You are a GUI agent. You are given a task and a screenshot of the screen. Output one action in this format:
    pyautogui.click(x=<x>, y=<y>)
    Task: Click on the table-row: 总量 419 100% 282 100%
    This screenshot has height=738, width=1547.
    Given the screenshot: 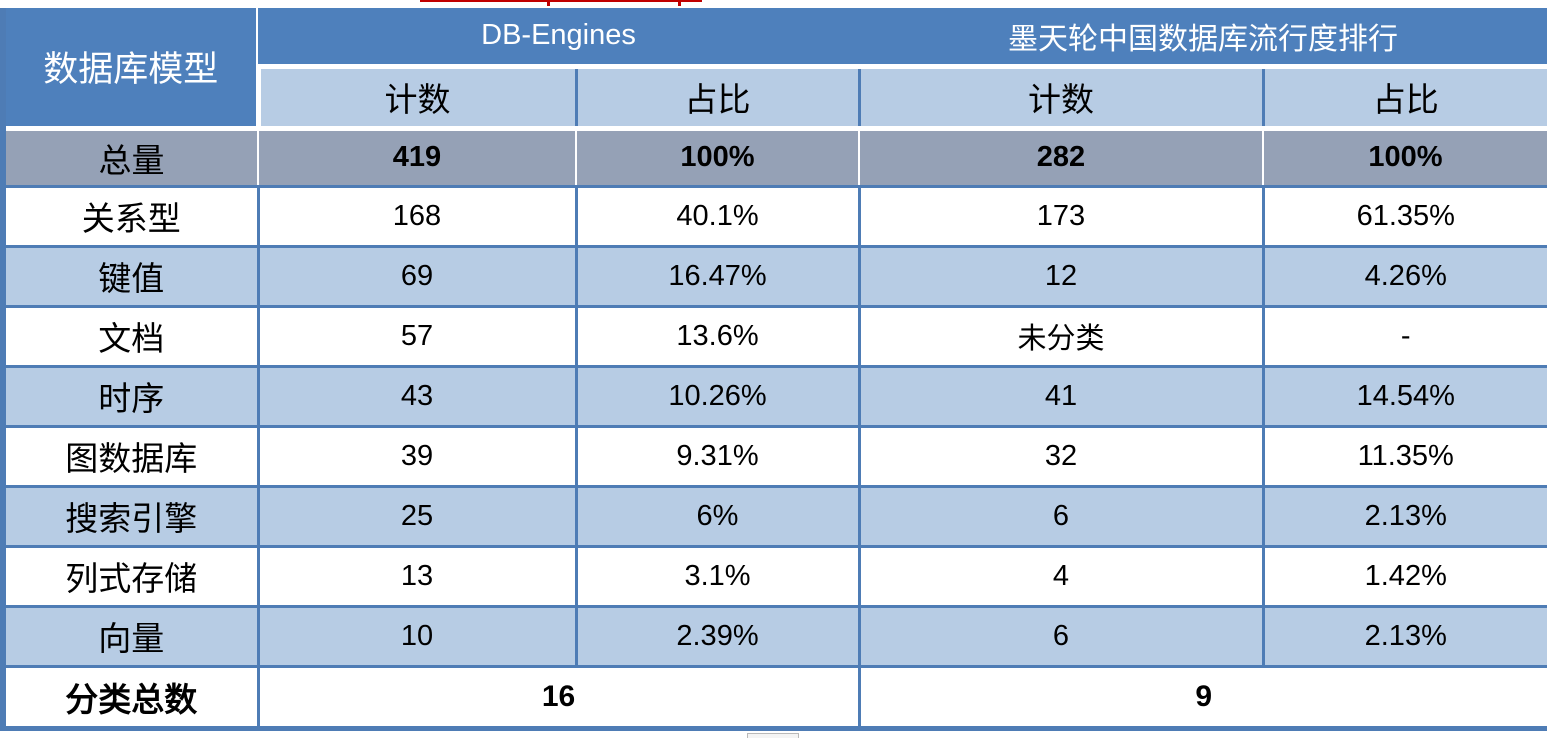 What is the action you would take?
    pyautogui.click(x=775, y=158)
    